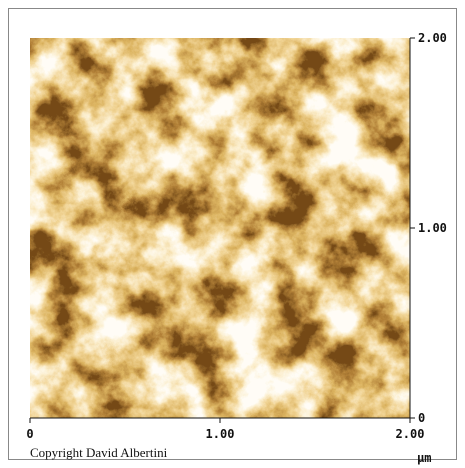 This screenshot has height=468, width=465. Describe the element at coordinates (220, 434) in the screenshot. I see `x-tick-label: 1.00` at that location.